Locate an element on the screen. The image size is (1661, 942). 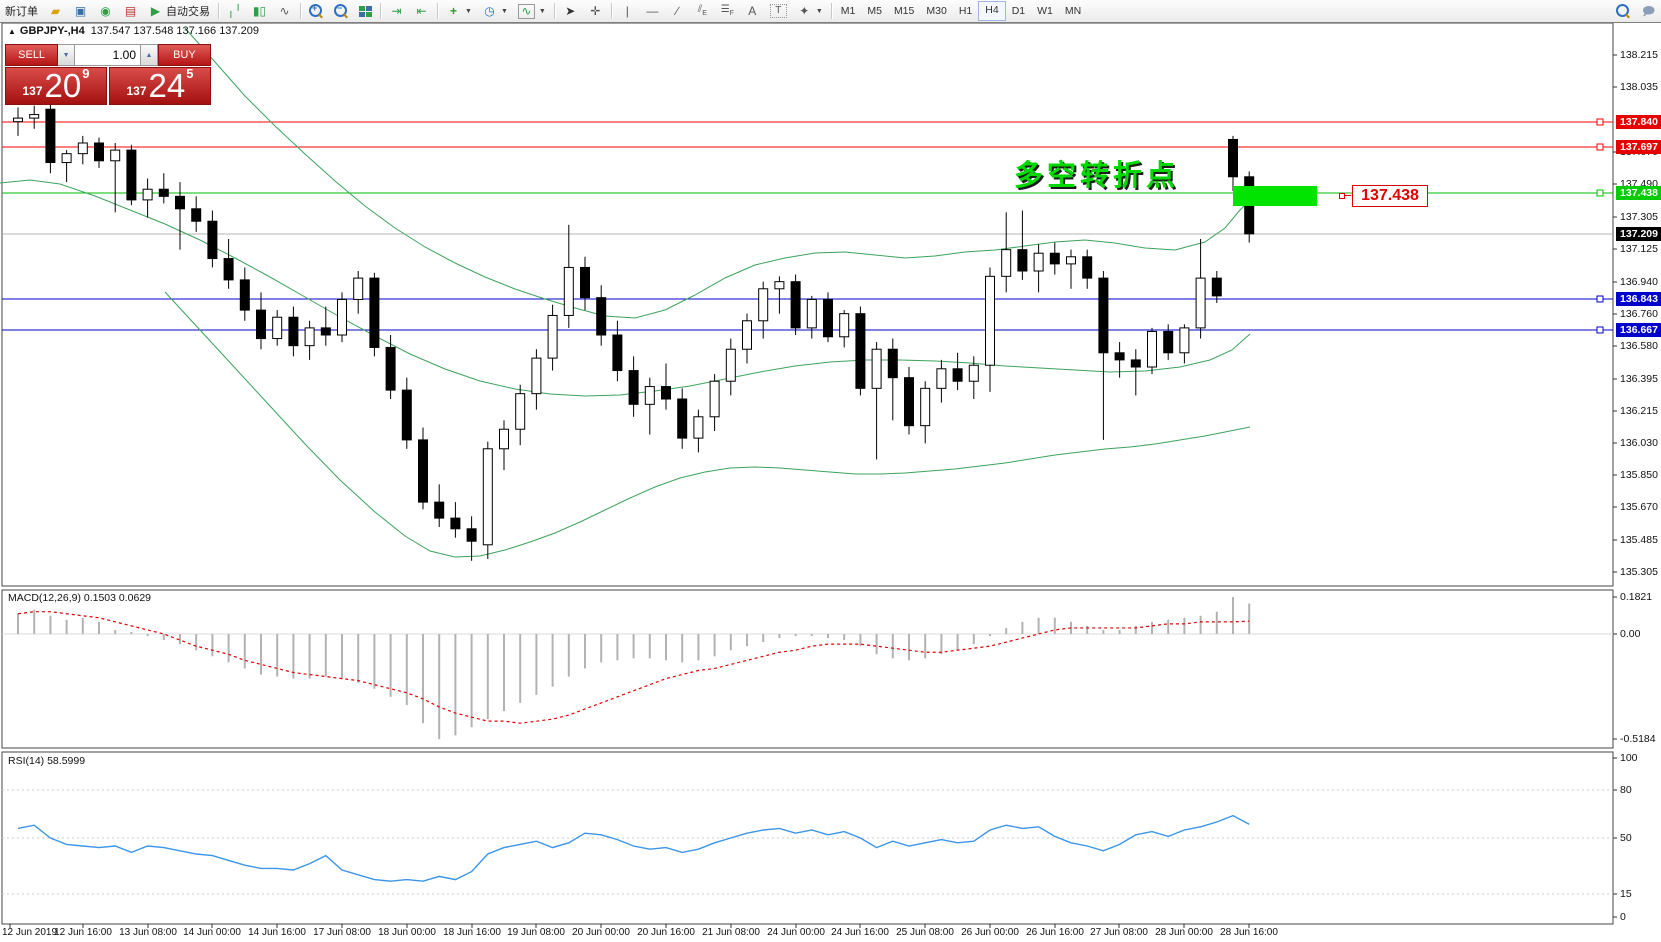
candle-chart-icon: ▮▯ is located at coordinates (259, 10).